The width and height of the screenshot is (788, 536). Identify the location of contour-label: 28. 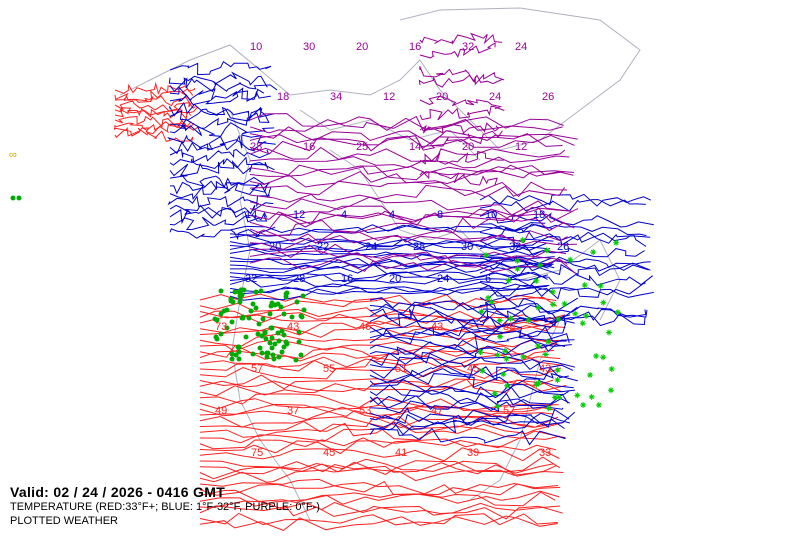
(299, 279).